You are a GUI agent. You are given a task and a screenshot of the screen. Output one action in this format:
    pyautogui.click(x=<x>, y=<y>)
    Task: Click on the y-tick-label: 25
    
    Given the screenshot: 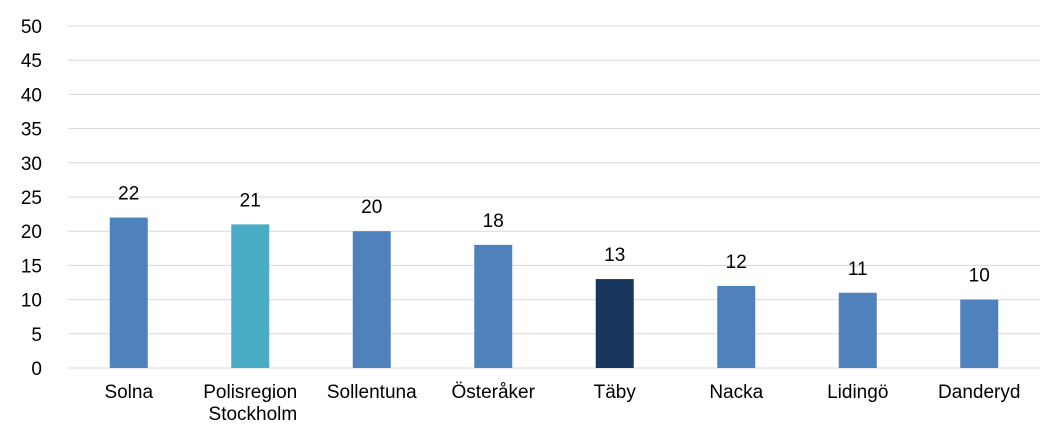 What is the action you would take?
    pyautogui.click(x=31, y=198)
    